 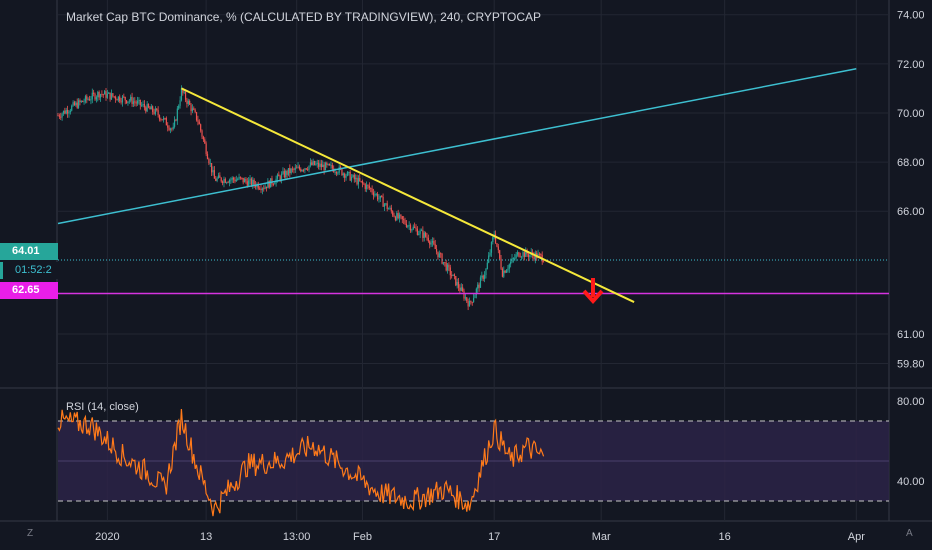 I want to click on rsi-axis: 80.00 40.00, so click(x=911, y=442).